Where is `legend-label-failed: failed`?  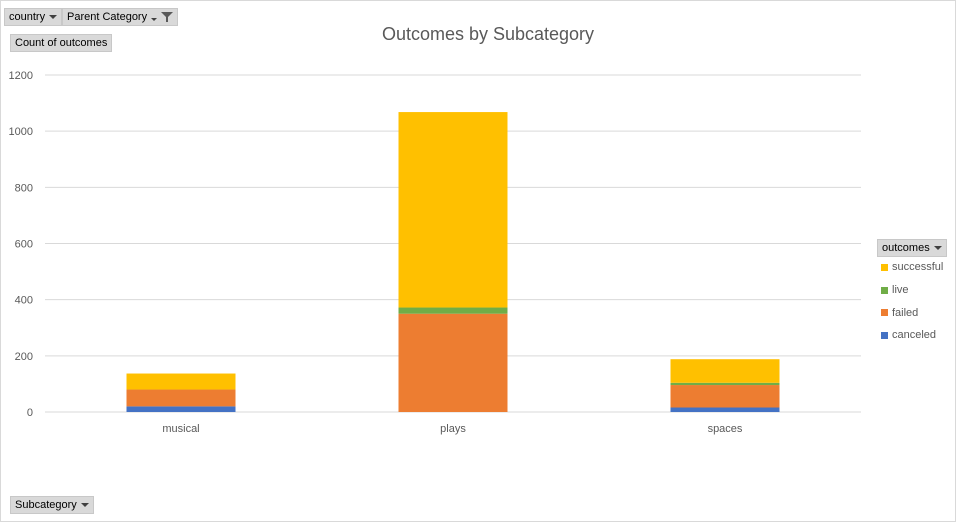
legend-label-failed: failed is located at coordinates (905, 312).